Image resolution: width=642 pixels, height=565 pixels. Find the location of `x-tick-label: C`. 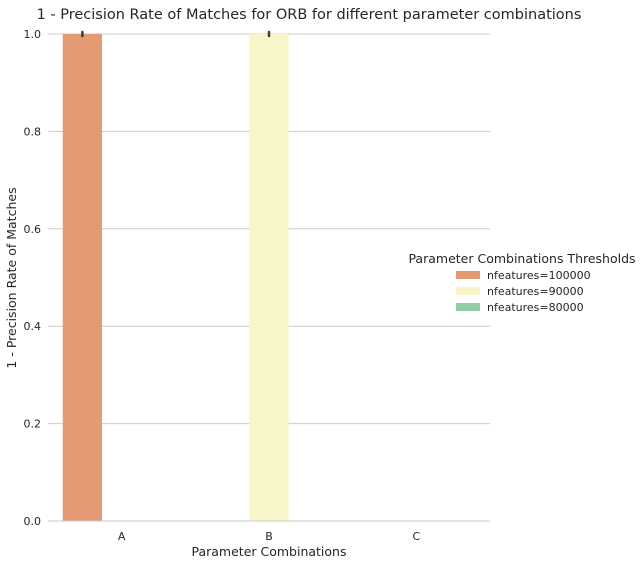

x-tick-label: C is located at coordinates (416, 536).